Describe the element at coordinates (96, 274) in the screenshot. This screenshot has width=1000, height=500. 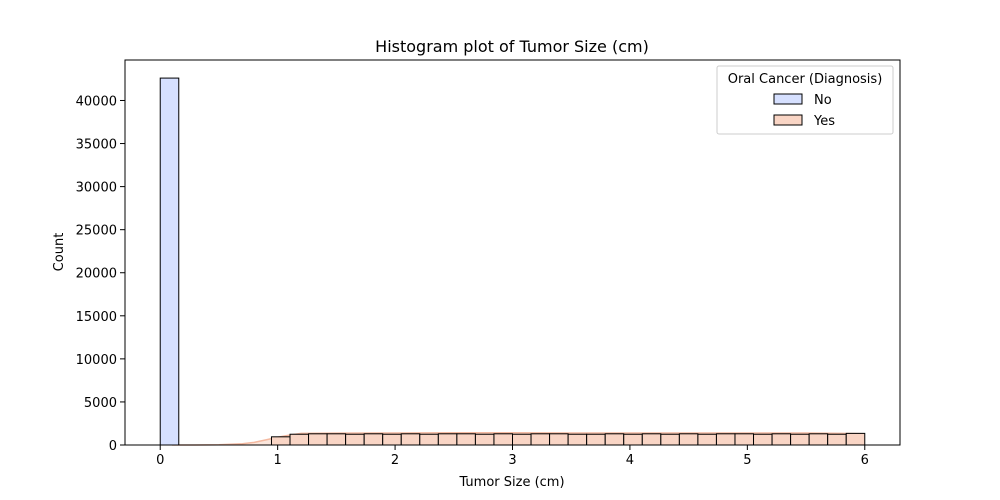
I see `y-tick-label-20000: 20000` at that location.